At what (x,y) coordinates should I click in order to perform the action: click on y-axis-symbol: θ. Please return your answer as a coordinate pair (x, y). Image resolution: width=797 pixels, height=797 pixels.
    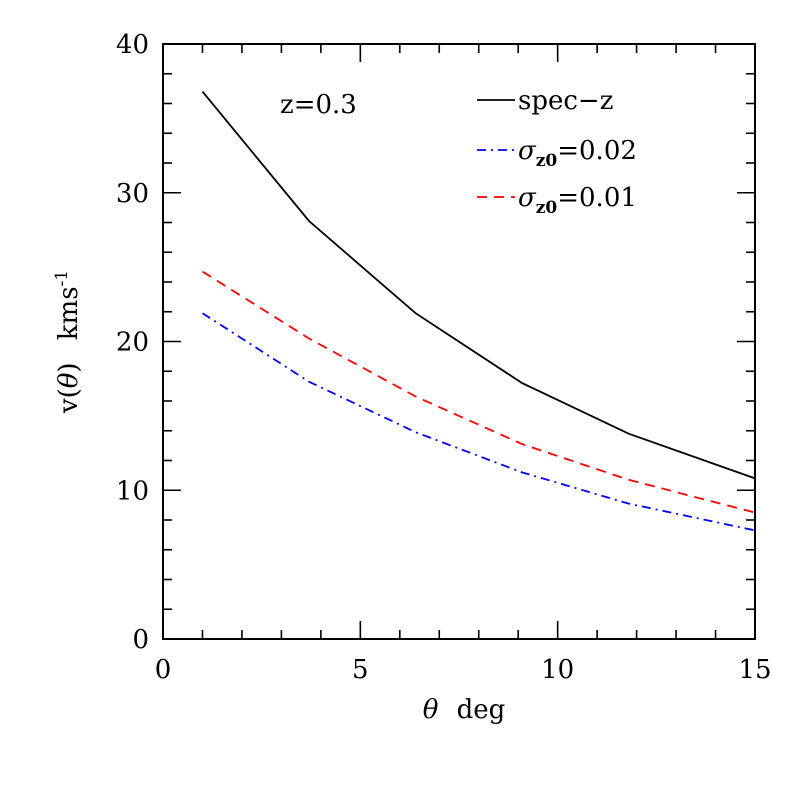
    Looking at the image, I should click on (69, 380).